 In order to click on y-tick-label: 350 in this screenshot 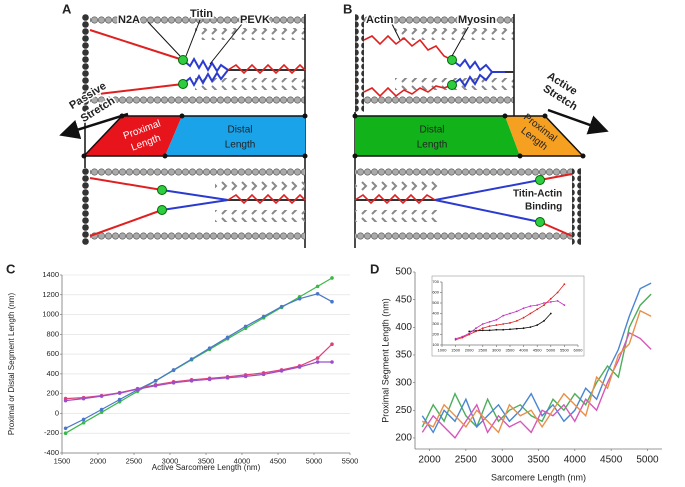, I will do `click(403, 355)`.